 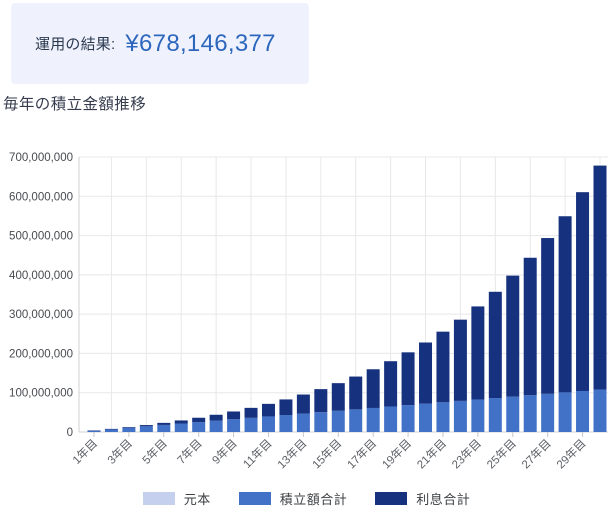 What do you see at coordinates (313, 499) in the screenshot?
I see `legend-label: 積立額合計` at bounding box center [313, 499].